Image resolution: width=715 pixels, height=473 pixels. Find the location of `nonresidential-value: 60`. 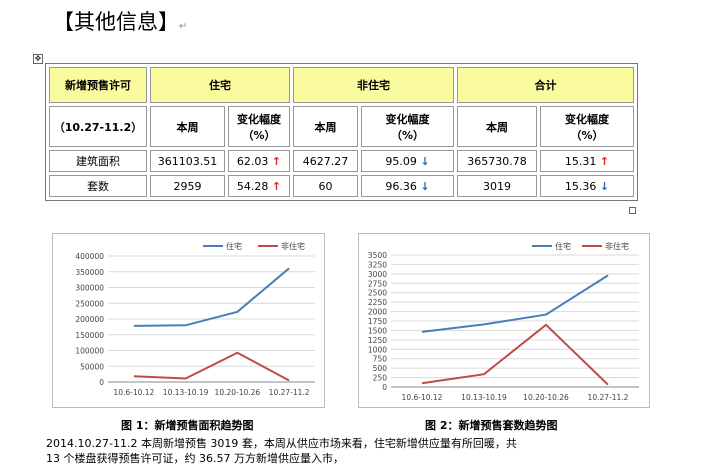

nonresidential-value: 60 is located at coordinates (325, 186).